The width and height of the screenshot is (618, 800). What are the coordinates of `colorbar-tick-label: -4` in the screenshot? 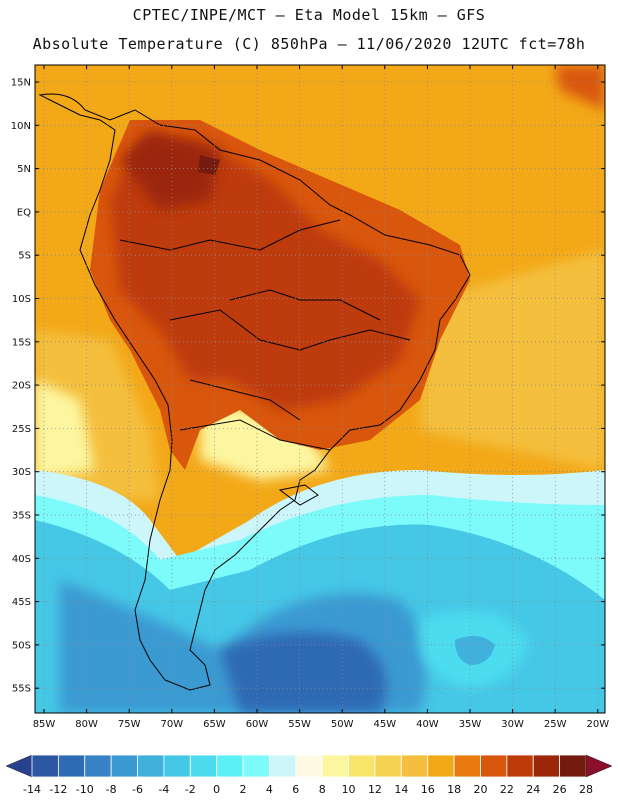 It's located at (163, 789).